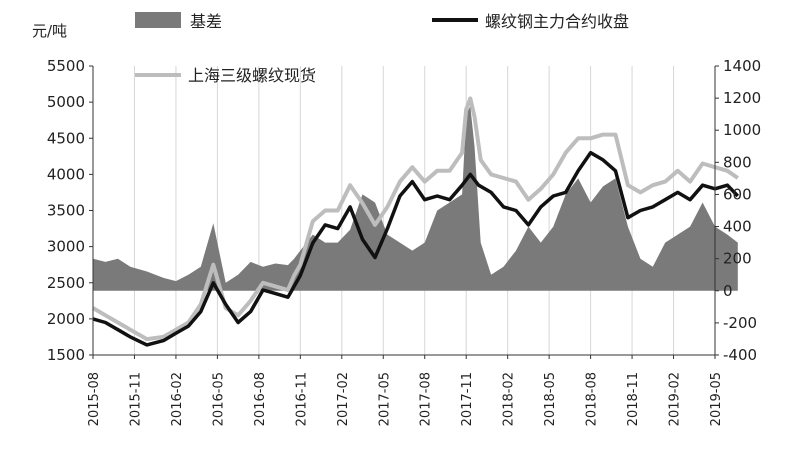 This screenshot has height=462, width=800. Describe the element at coordinates (592, 399) in the screenshot. I see `x-tick-label-2018-08: 2018-08` at that location.